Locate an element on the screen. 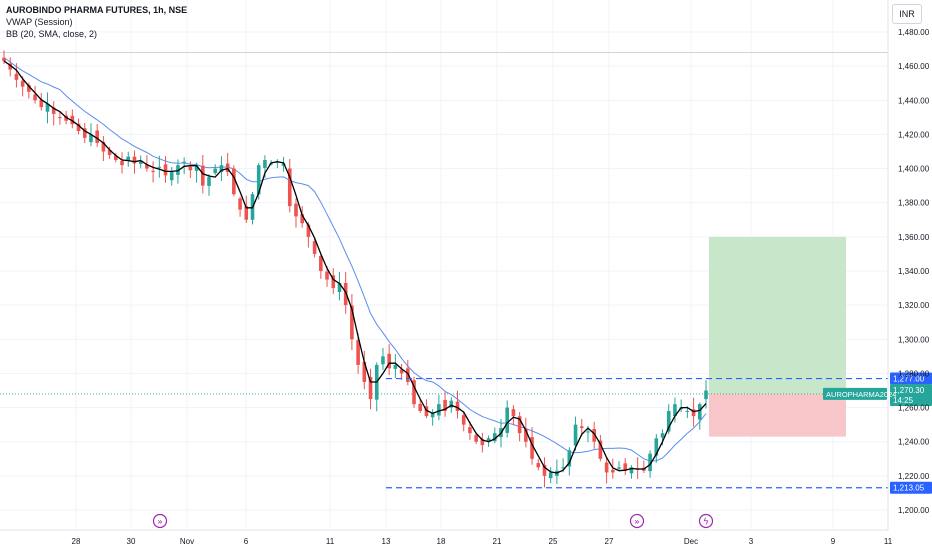  time-tick-label: 6 is located at coordinates (246, 541).